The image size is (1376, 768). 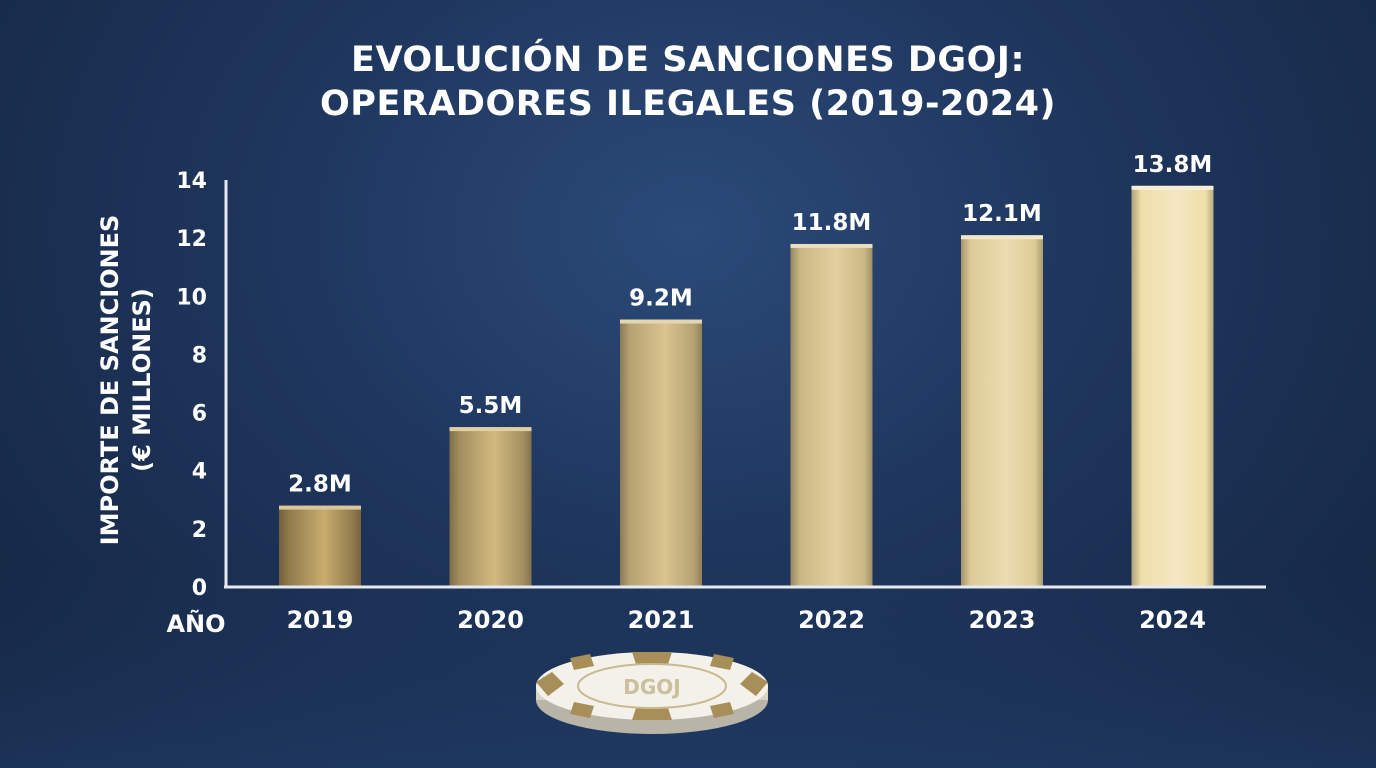 I want to click on y-tick-label: 0, so click(x=199, y=588).